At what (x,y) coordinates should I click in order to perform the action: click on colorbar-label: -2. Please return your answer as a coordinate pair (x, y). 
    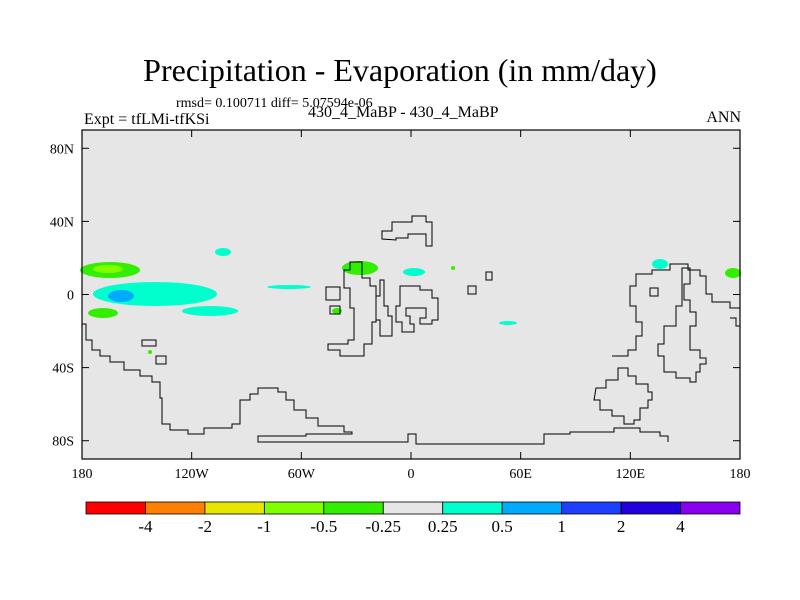
    Looking at the image, I should click on (205, 526).